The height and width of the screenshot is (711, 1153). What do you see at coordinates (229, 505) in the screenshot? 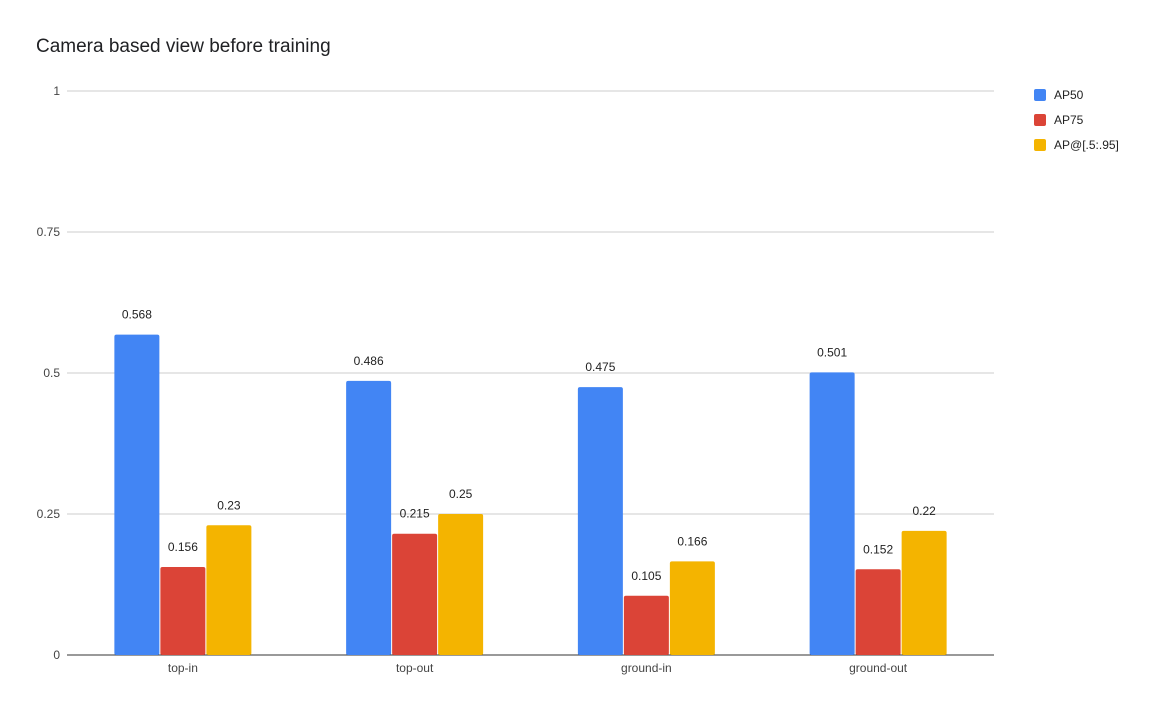
I see `data-label: 0.23` at bounding box center [229, 505].